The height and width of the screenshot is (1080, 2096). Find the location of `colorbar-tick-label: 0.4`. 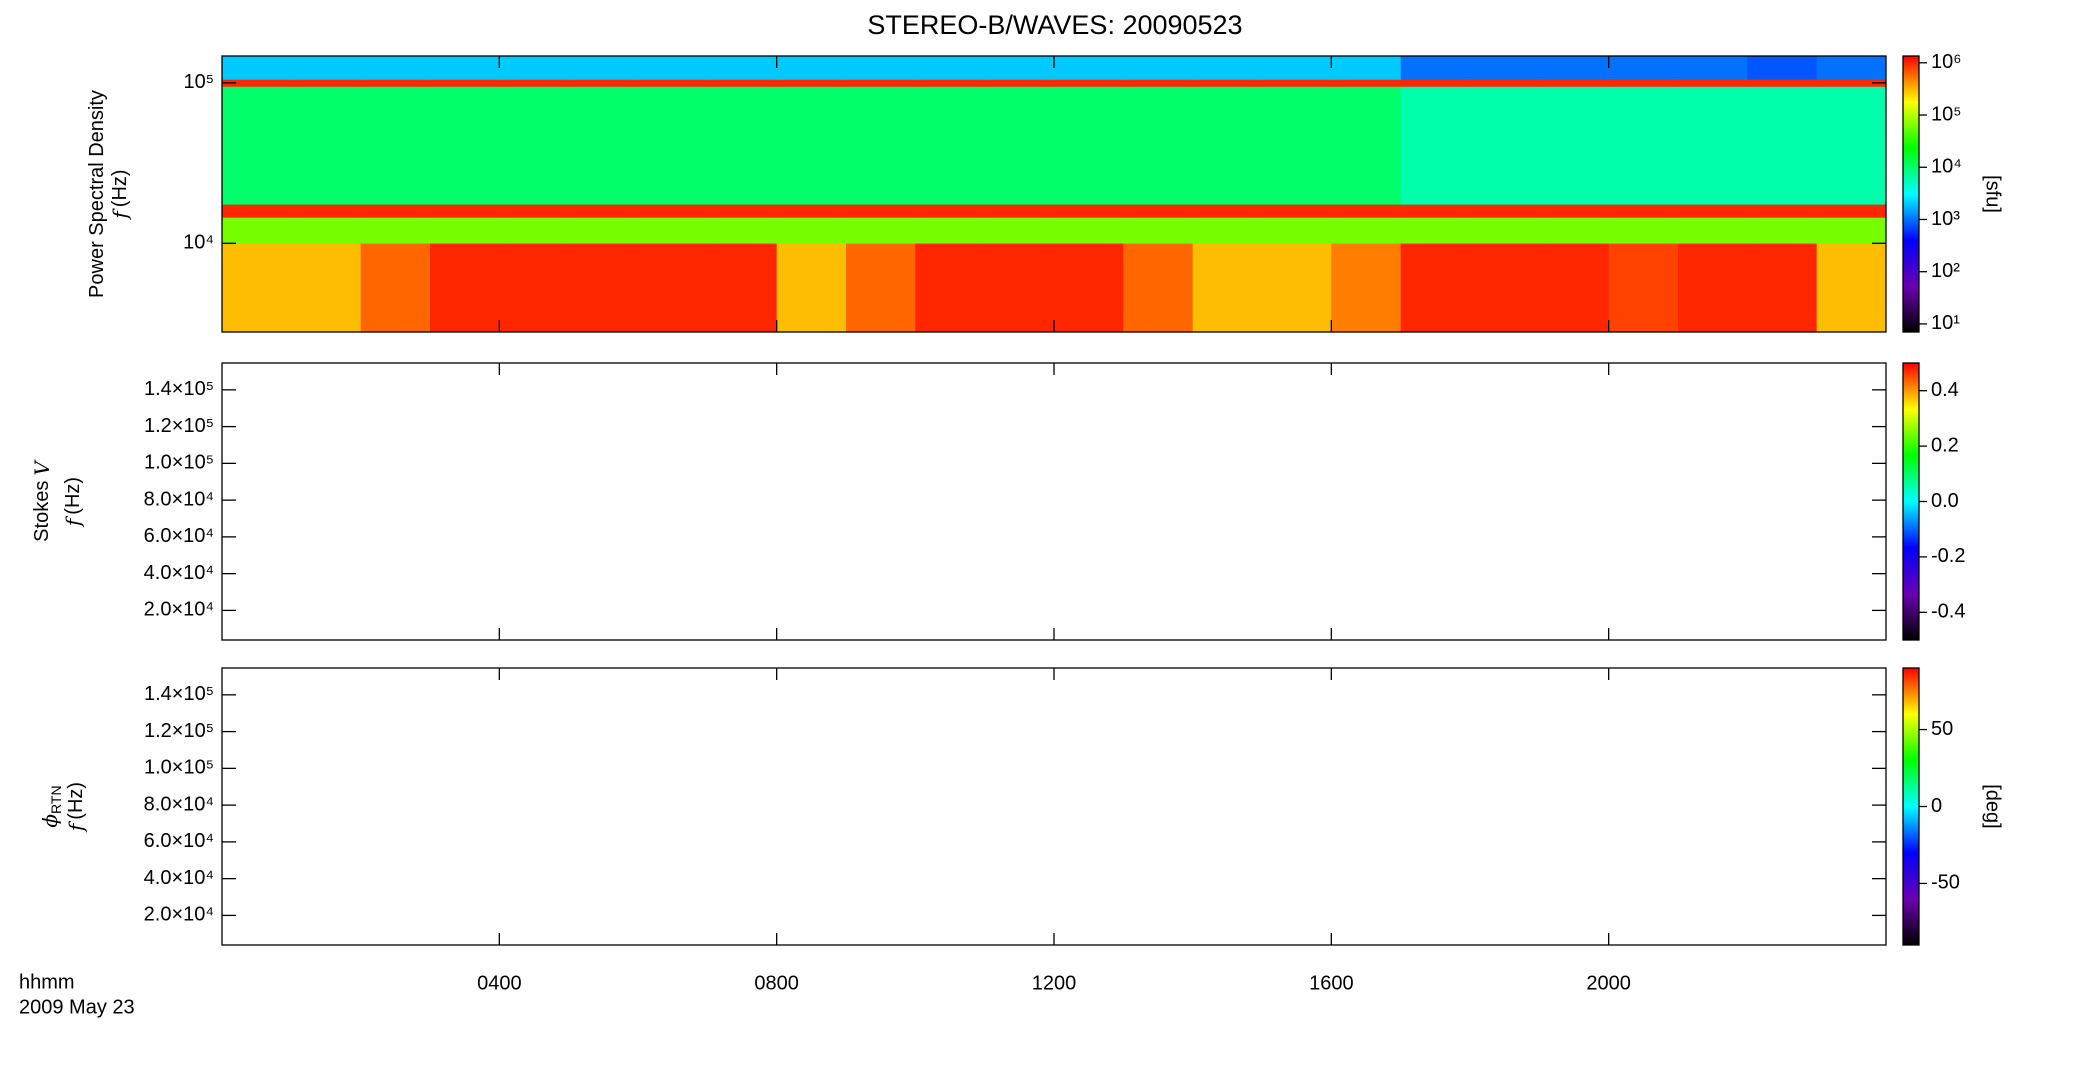

colorbar-tick-label: 0.4 is located at coordinates (1945, 390).